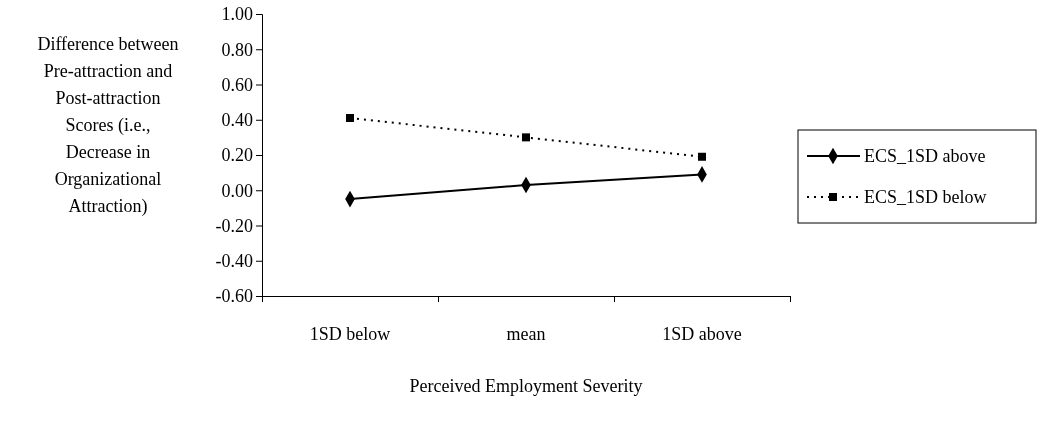 Image resolution: width=1039 pixels, height=432 pixels. Describe the element at coordinates (237, 49) in the screenshot. I see `y-tick-label: 0.80` at that location.